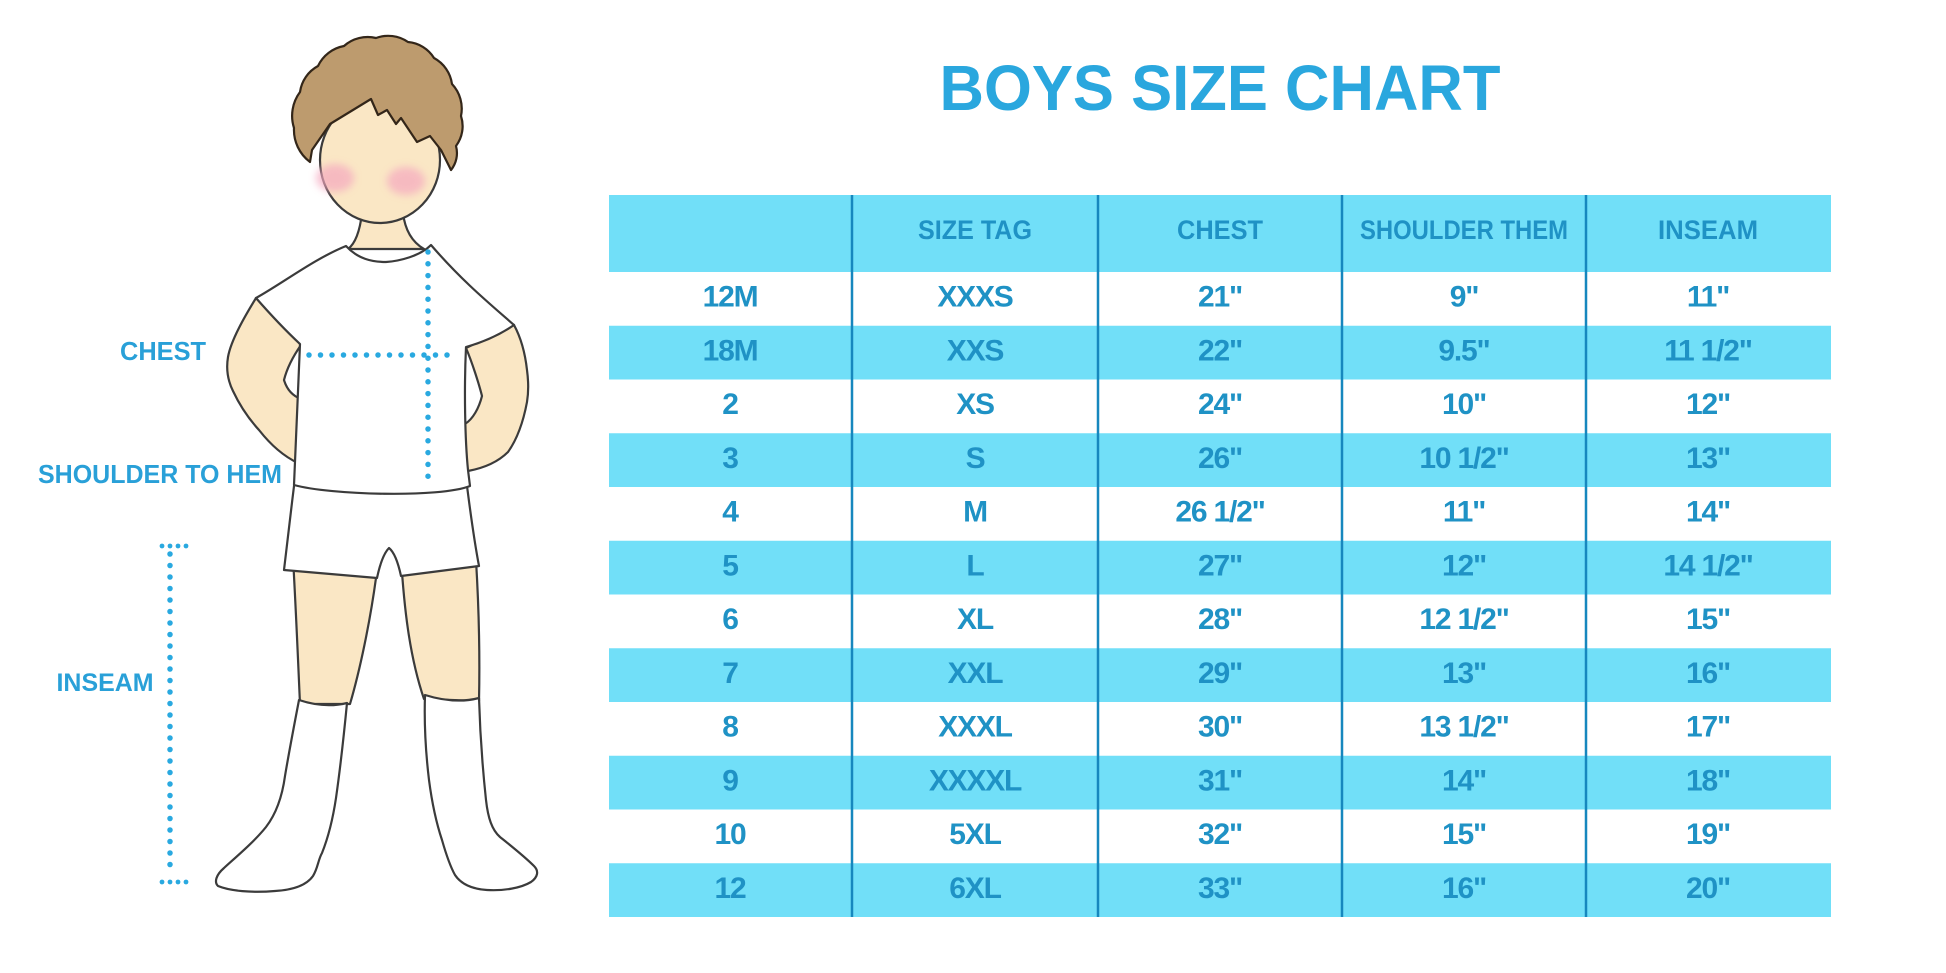 The width and height of the screenshot is (1946, 973). What do you see at coordinates (1708, 780) in the screenshot?
I see `svg-text: 18"` at bounding box center [1708, 780].